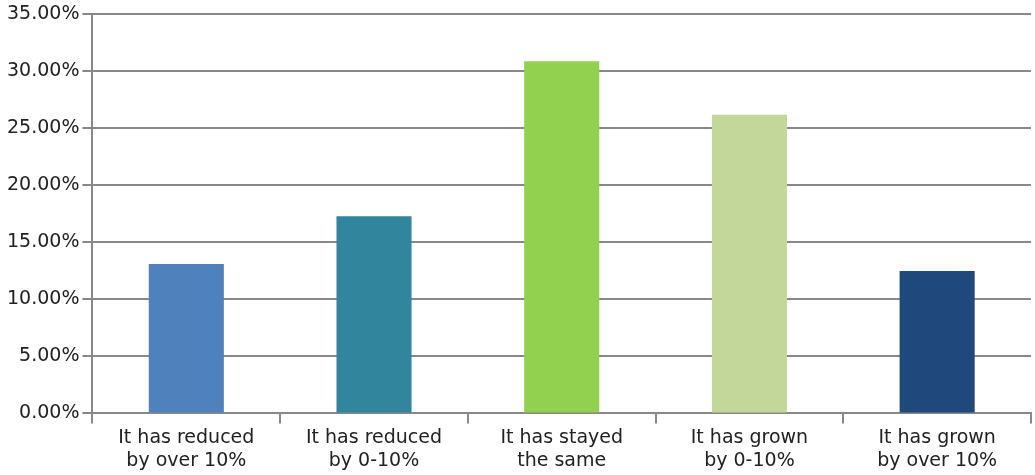 This screenshot has width=1035, height=475. What do you see at coordinates (43, 240) in the screenshot?
I see `y-tick-label: 15.00%` at bounding box center [43, 240].